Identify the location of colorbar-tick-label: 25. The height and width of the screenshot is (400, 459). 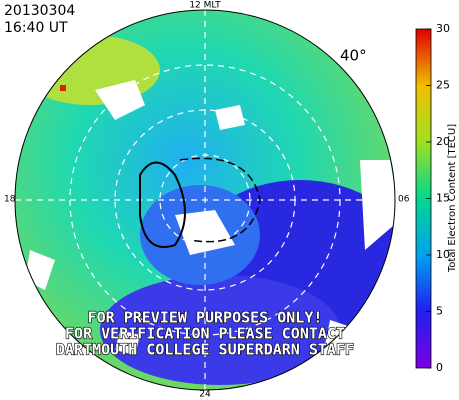
(443, 85).